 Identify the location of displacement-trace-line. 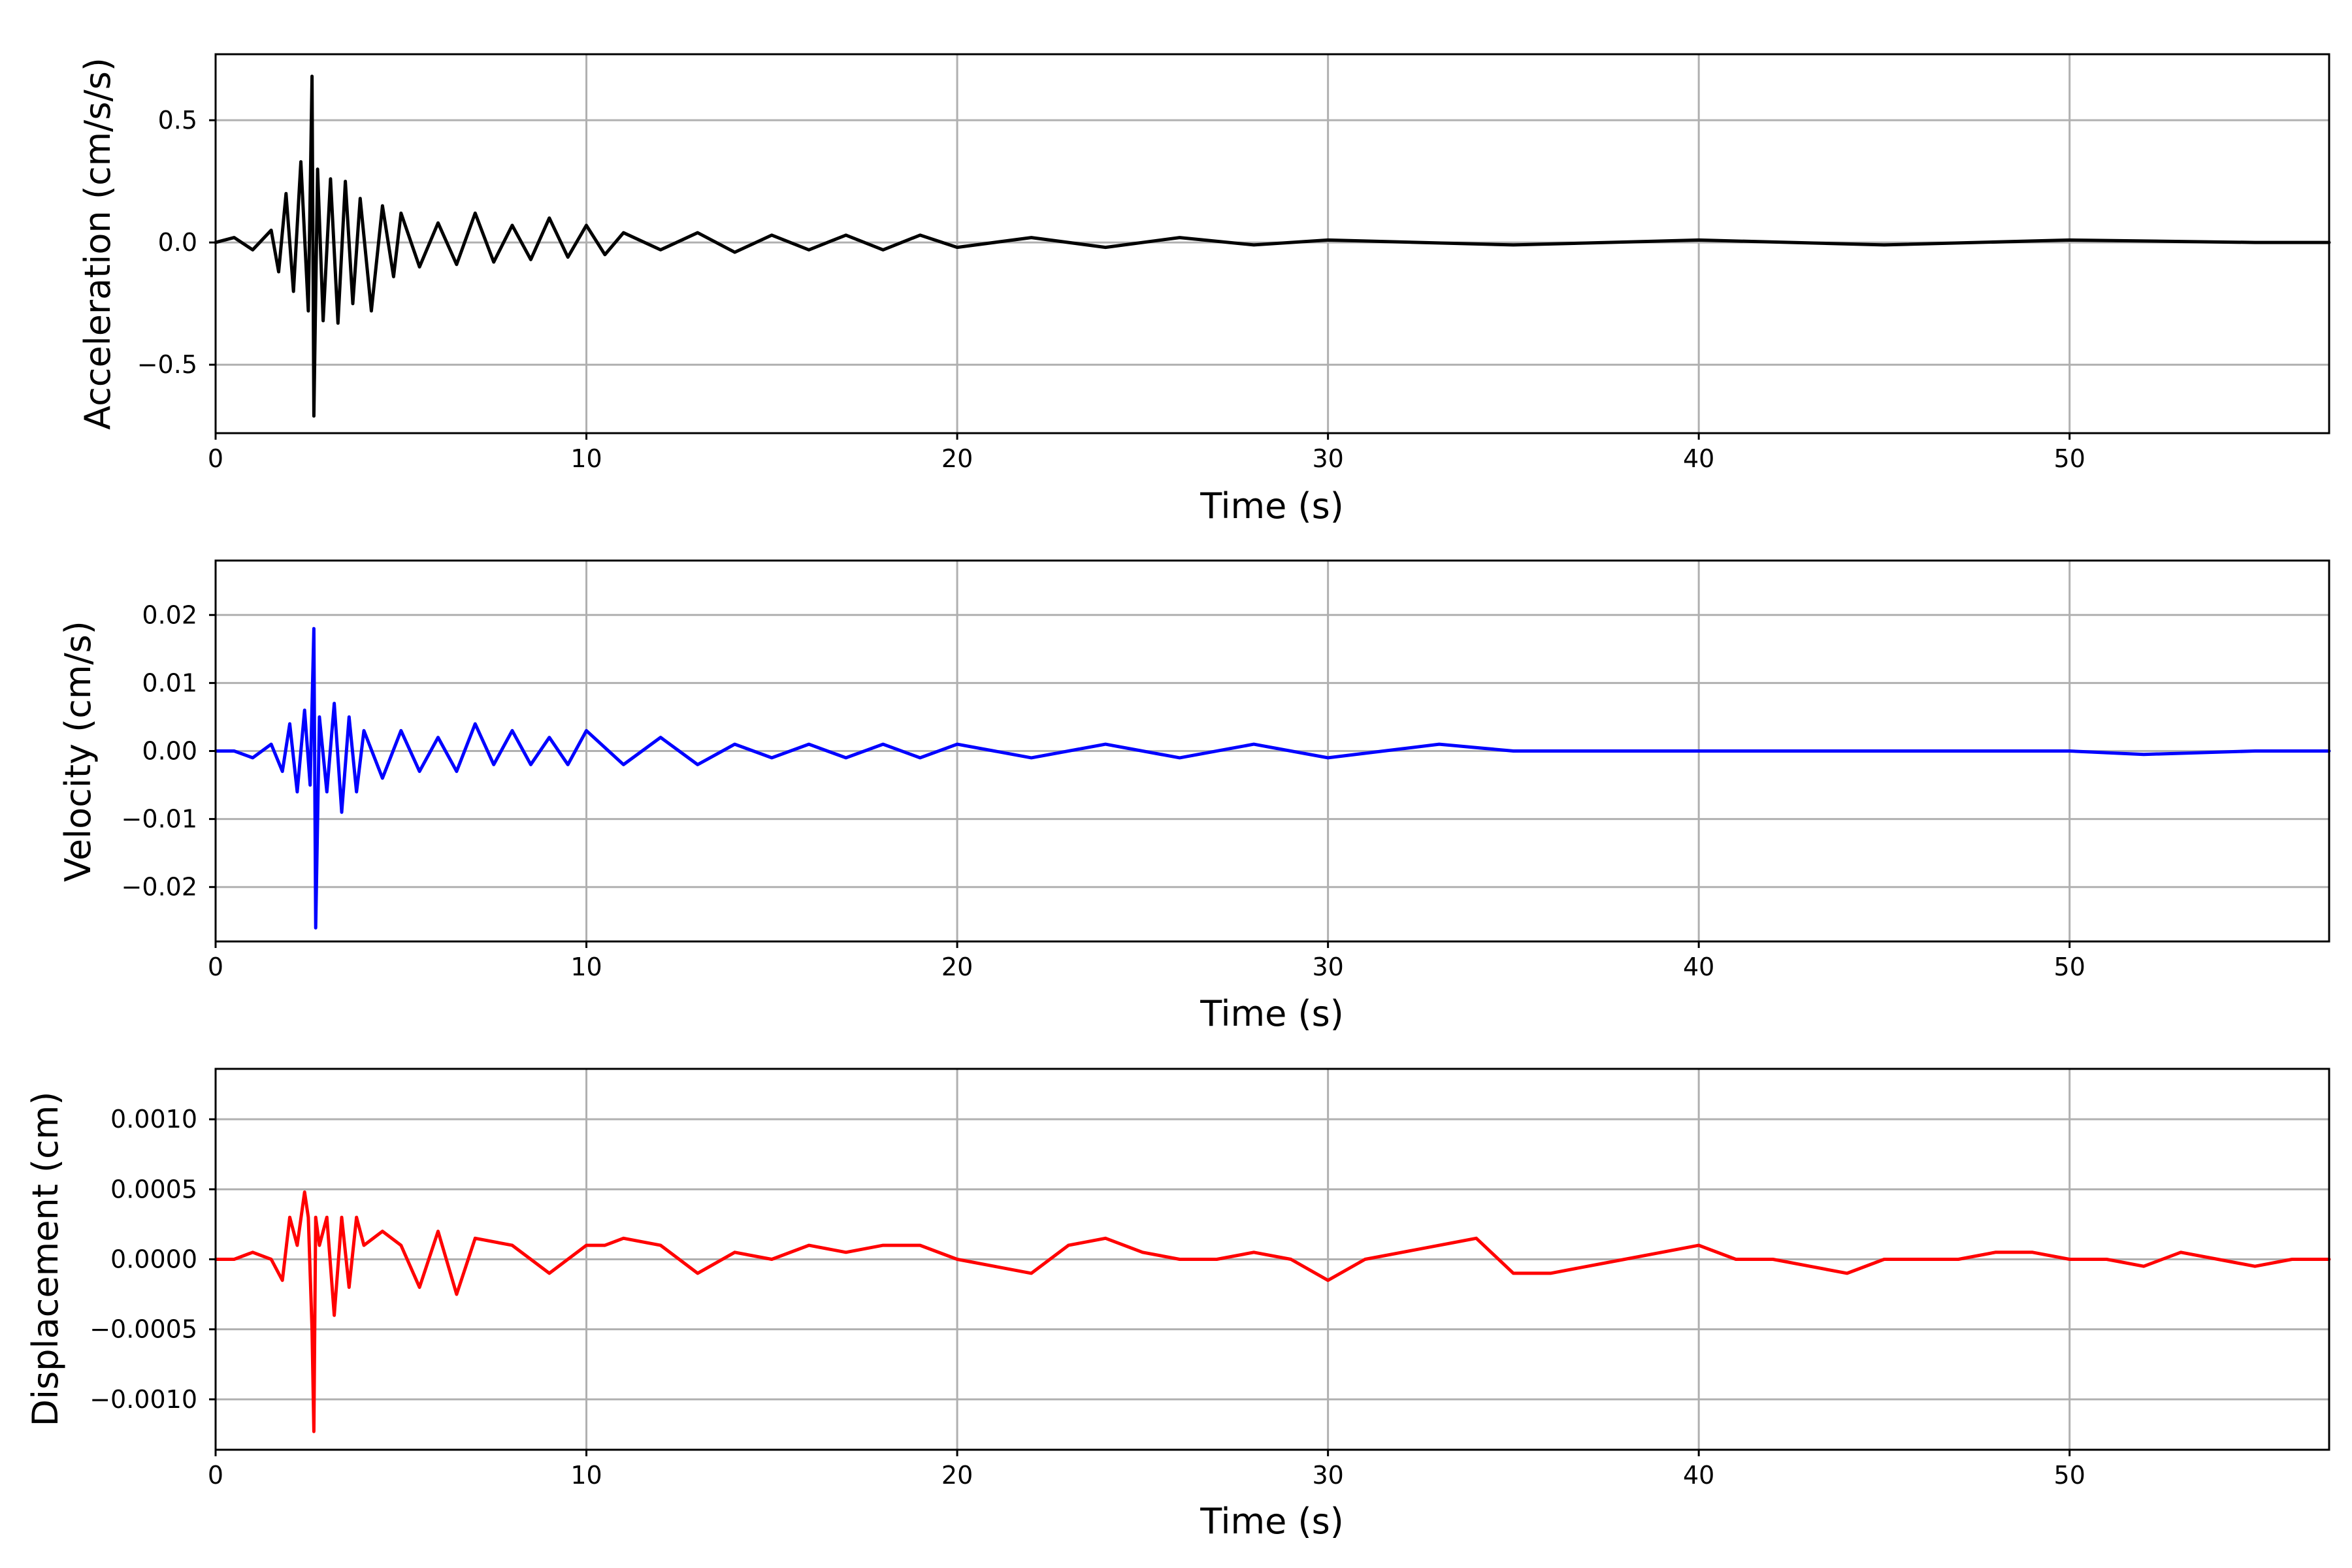
(1272, 1311).